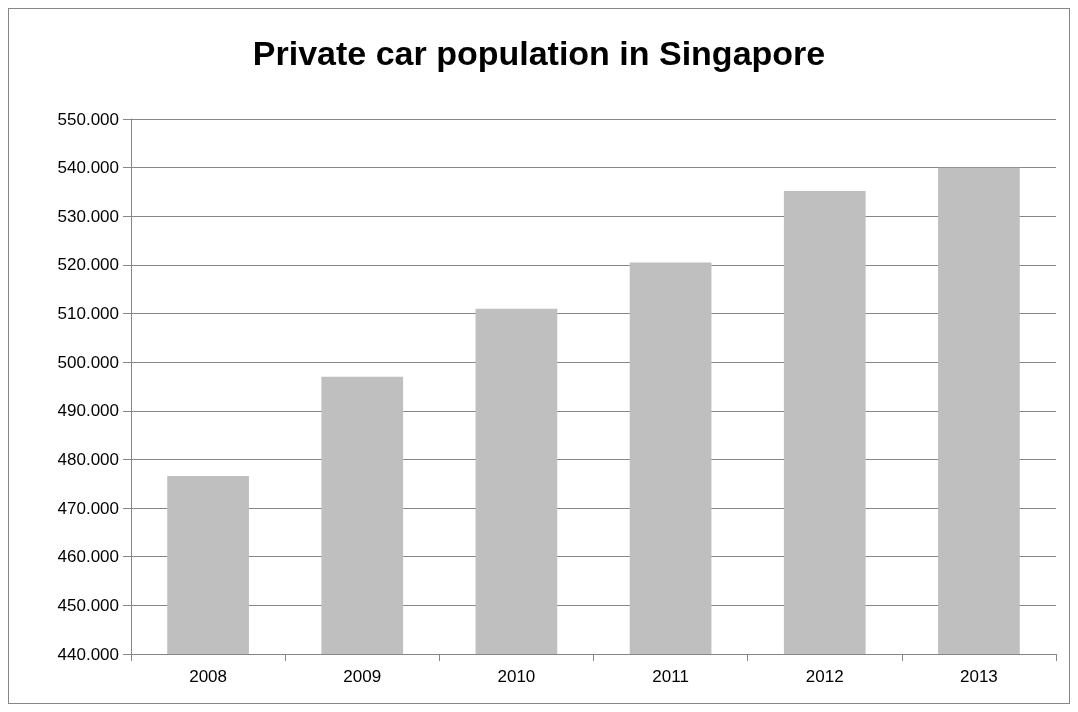 The width and height of the screenshot is (1078, 712). What do you see at coordinates (88, 216) in the screenshot?
I see `y-tick-label: 530.000` at bounding box center [88, 216].